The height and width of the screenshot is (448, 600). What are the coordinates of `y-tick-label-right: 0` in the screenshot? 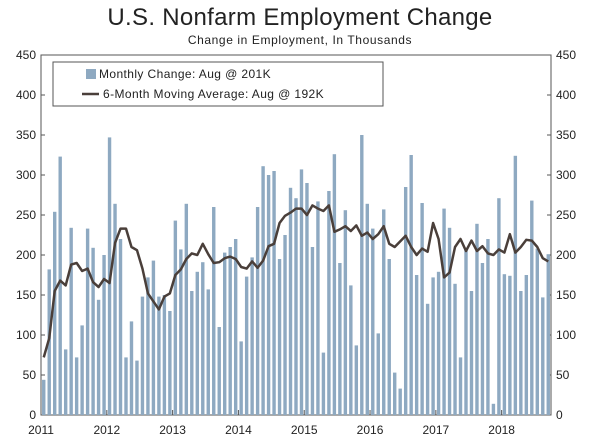 It's located at (559, 415).